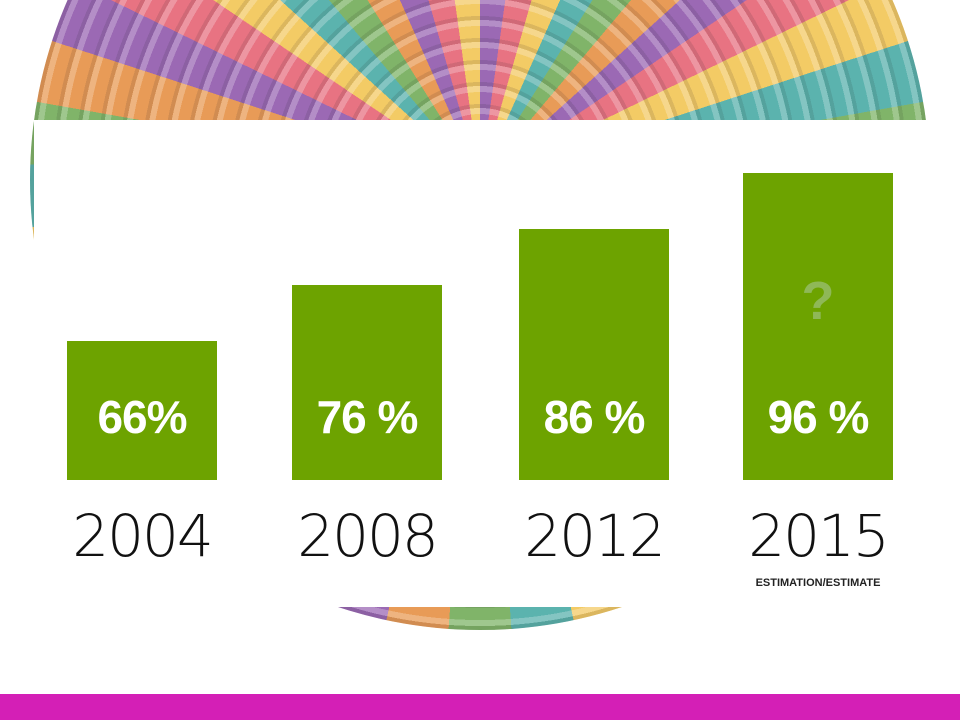  What do you see at coordinates (142, 417) in the screenshot?
I see `bar-value-label-2004: 66%` at bounding box center [142, 417].